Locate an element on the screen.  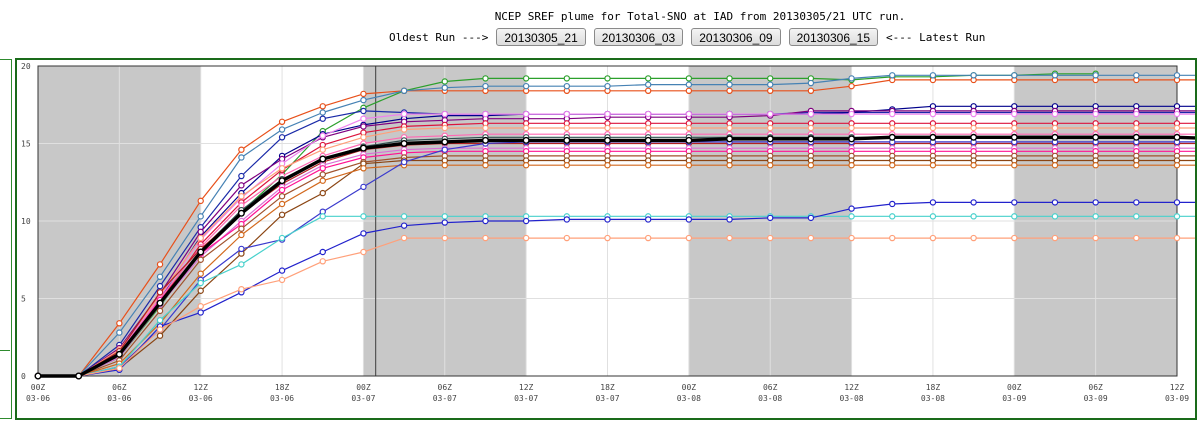
x-tick-hour: 18Z is located at coordinates (282, 387).